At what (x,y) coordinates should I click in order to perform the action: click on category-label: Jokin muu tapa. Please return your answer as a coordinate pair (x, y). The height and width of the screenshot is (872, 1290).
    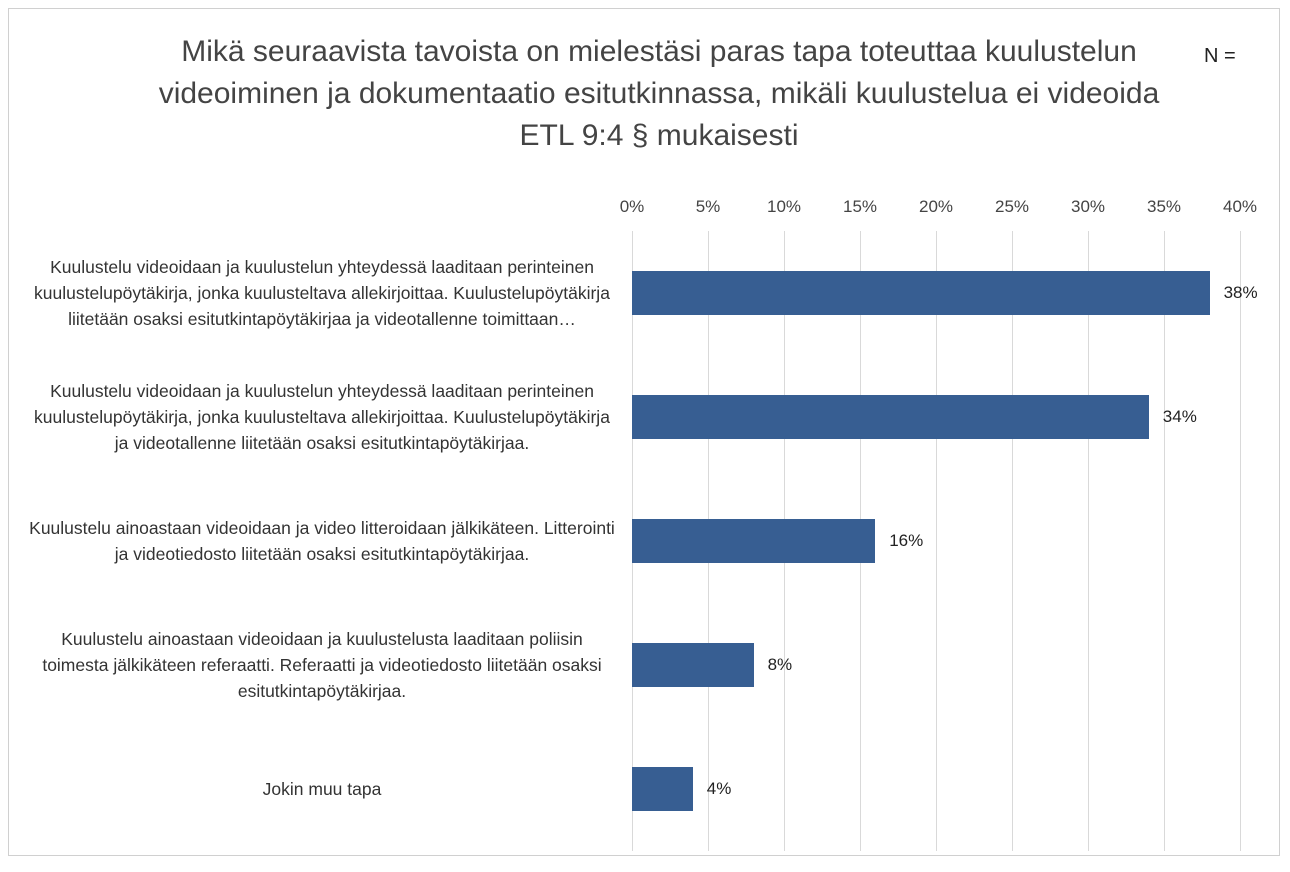
    Looking at the image, I should click on (322, 789).